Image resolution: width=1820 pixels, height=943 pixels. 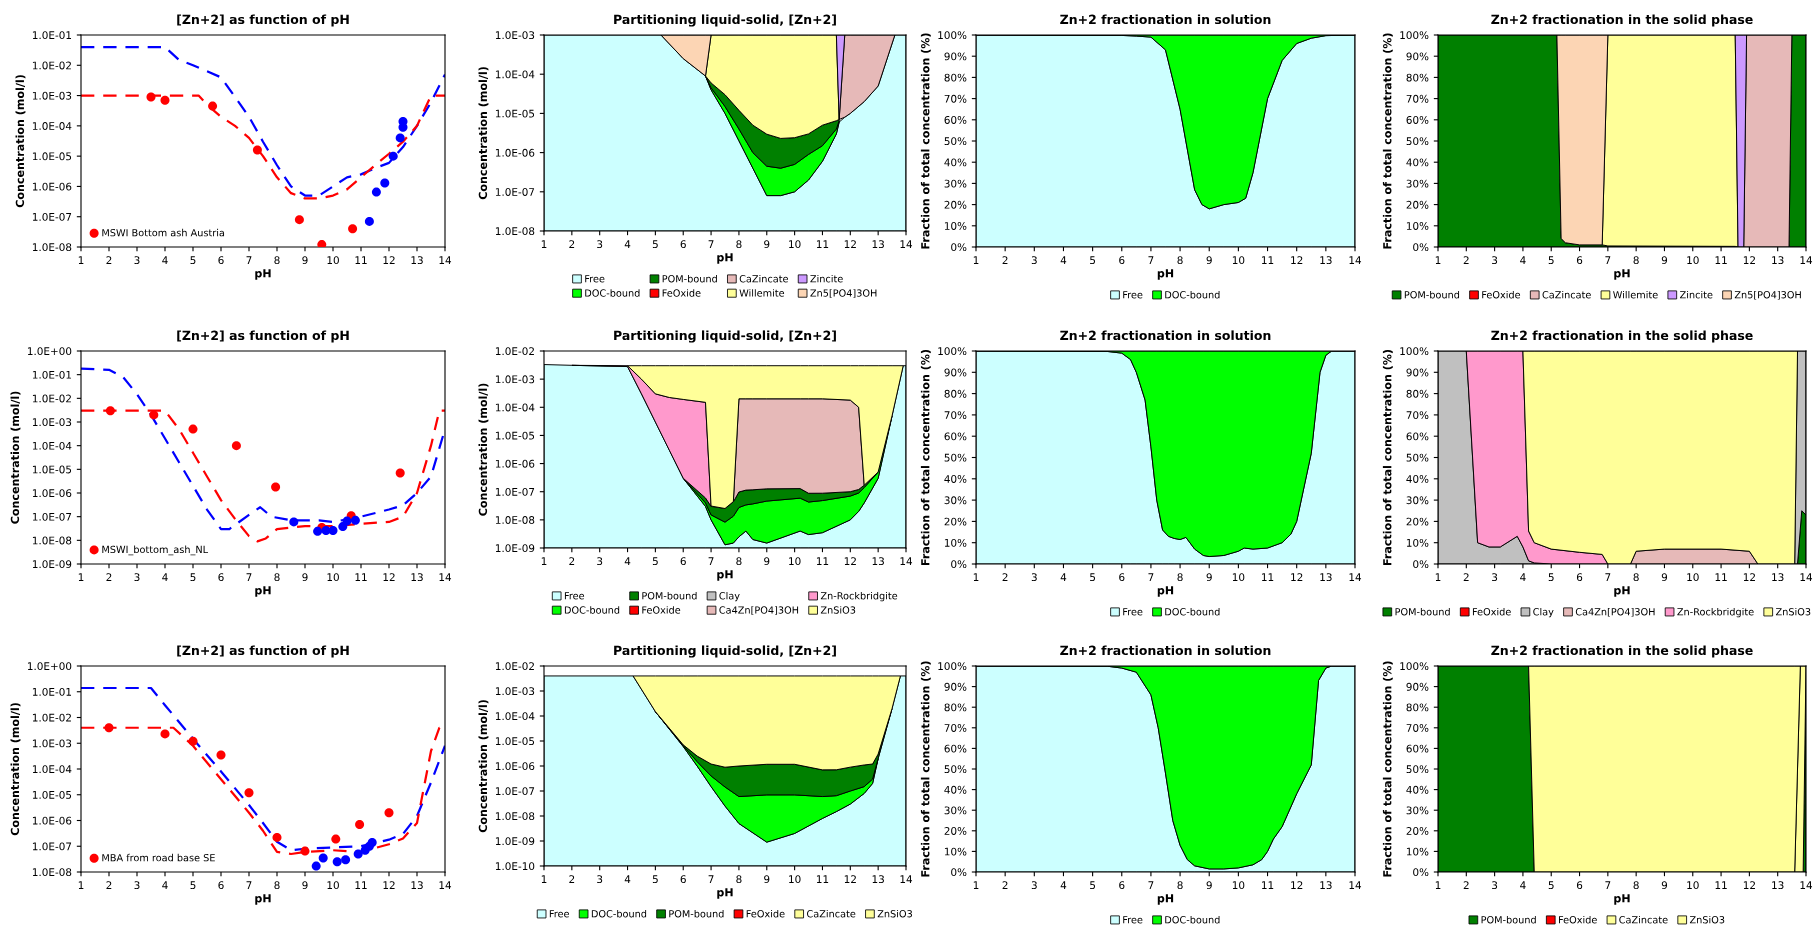 I want to click on chart-title: Zn+2 fractionation in the solid phase, so click(x=1622, y=336).